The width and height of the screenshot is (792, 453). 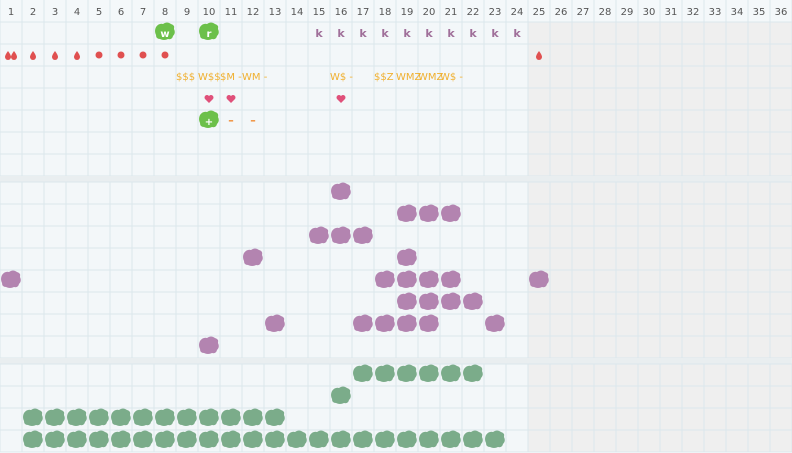 What do you see at coordinates (165, 12) in the screenshot?
I see `column-label: 8` at bounding box center [165, 12].